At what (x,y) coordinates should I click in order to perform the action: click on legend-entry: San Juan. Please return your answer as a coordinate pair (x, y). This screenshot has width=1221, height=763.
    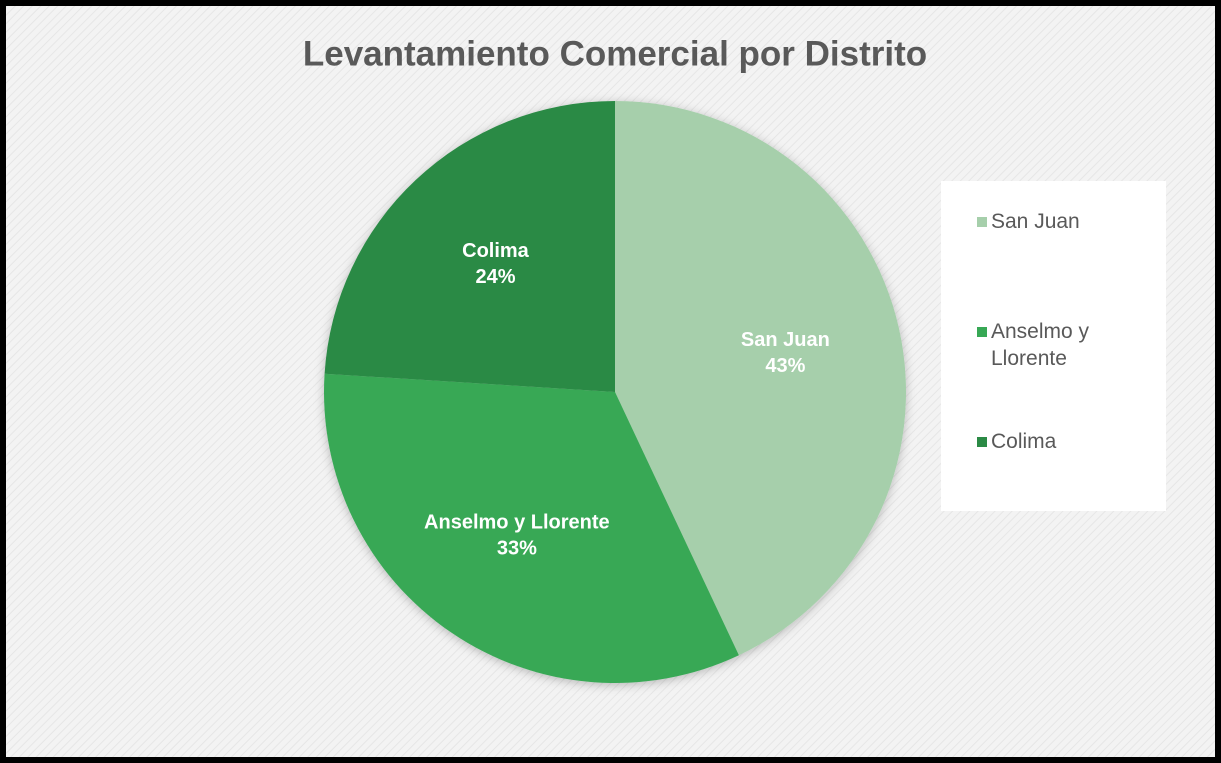
    Looking at the image, I should click on (1064, 221).